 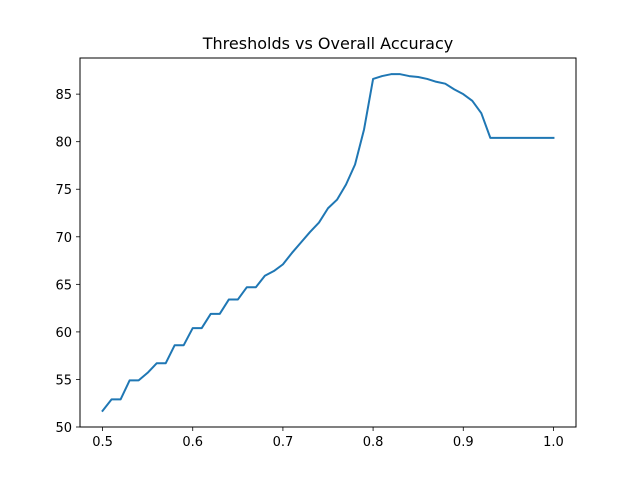 What do you see at coordinates (63, 285) in the screenshot?
I see `y-tick-label: 65` at bounding box center [63, 285].